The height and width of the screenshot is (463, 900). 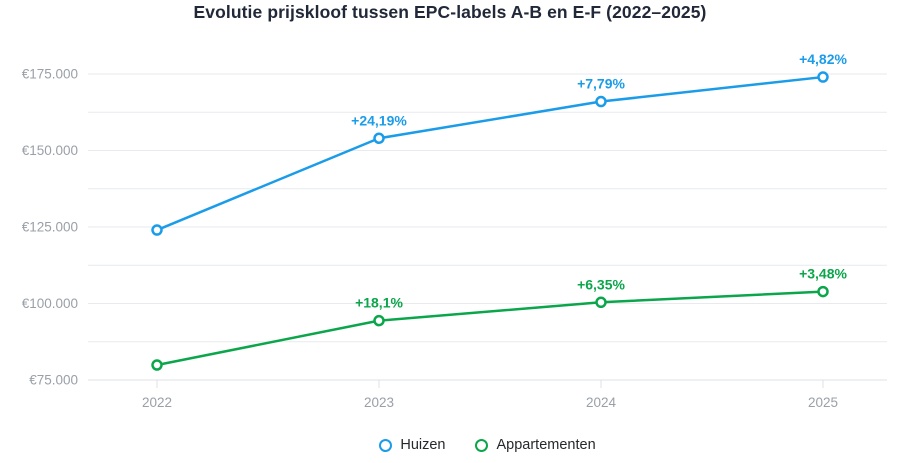 I want to click on data-point-appartementen-2024, so click(x=601, y=302).